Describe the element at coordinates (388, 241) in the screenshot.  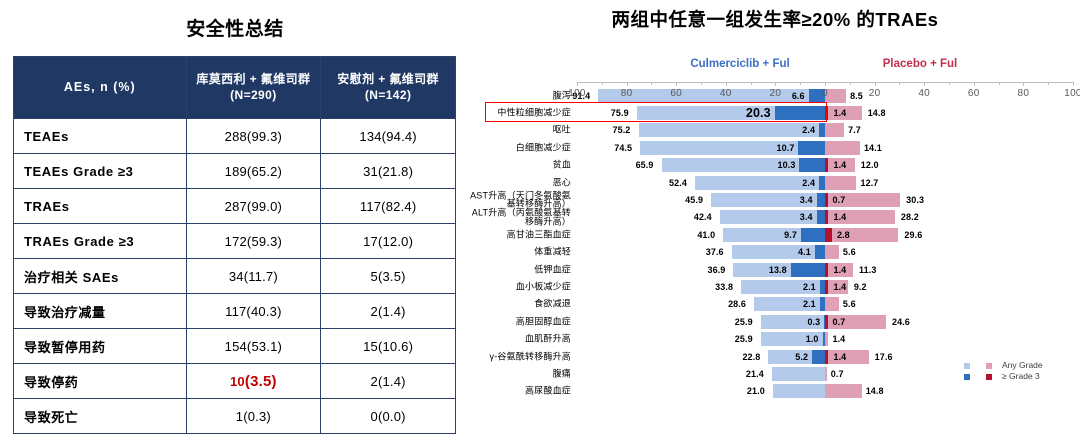
I see `row-value-arm2: 17(12.0)` at that location.